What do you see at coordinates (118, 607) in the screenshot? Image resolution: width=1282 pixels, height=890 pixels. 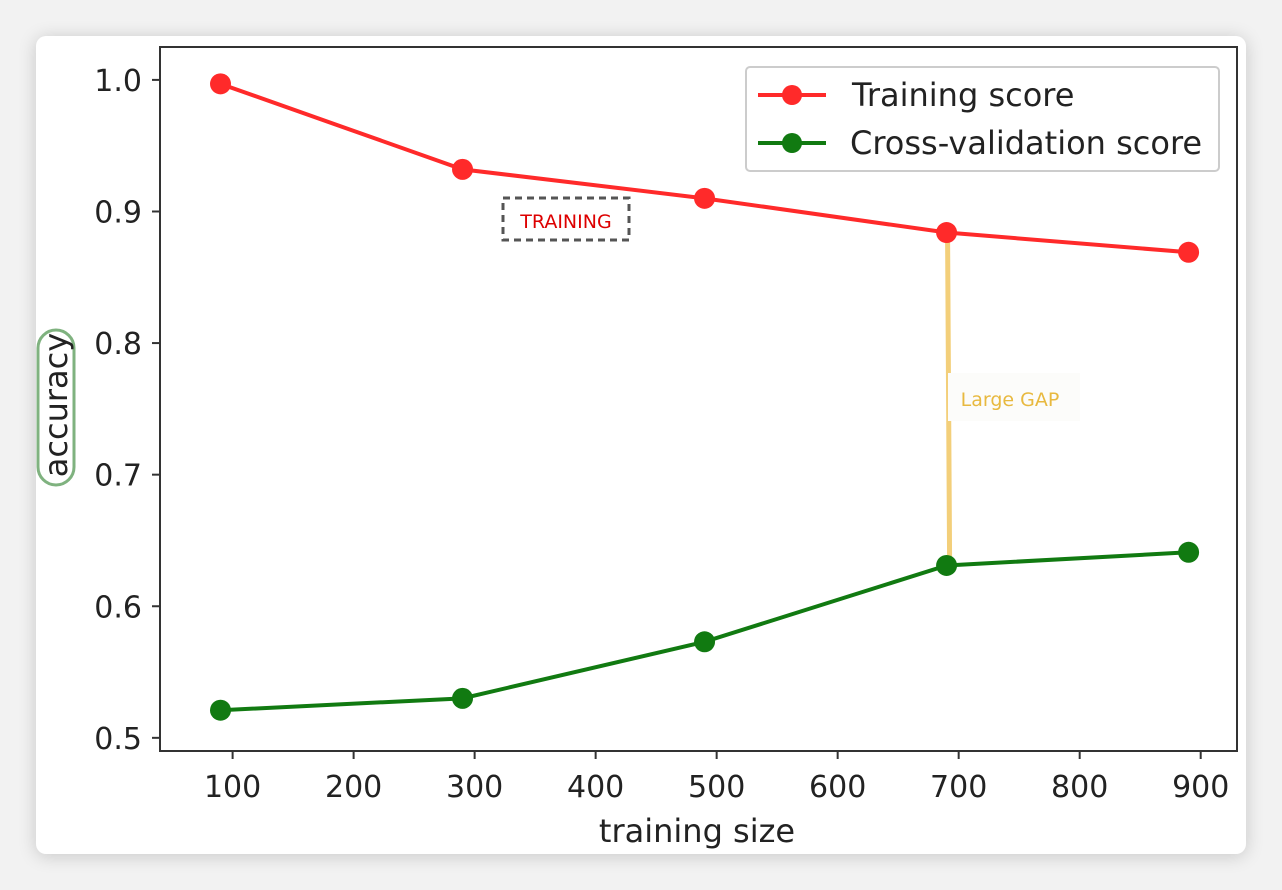 I see `y-tick-label: 0.6` at bounding box center [118, 607].